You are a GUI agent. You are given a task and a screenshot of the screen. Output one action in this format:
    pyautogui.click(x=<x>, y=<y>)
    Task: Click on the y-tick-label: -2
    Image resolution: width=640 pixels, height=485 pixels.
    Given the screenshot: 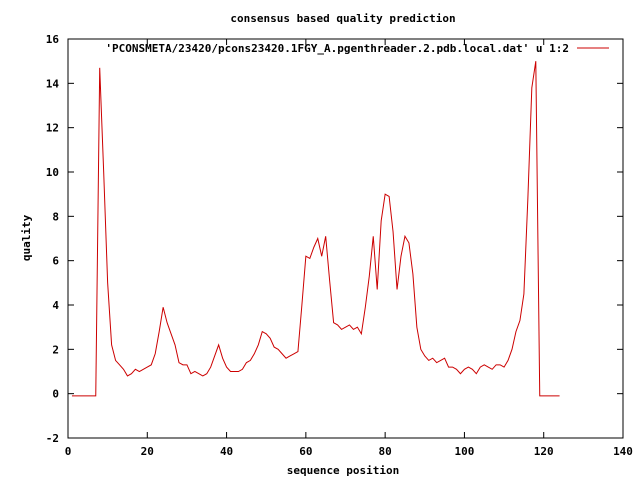 What is the action you would take?
    pyautogui.click(x=52, y=438)
    